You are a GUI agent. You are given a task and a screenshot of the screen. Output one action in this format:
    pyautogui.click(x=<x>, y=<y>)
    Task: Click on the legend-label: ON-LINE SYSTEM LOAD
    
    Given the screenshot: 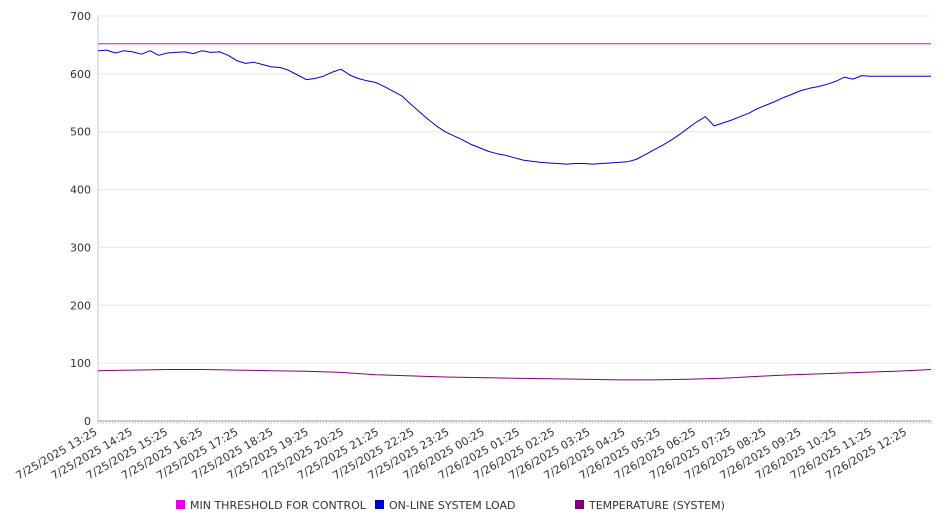 What is the action you would take?
    pyautogui.click(x=452, y=505)
    